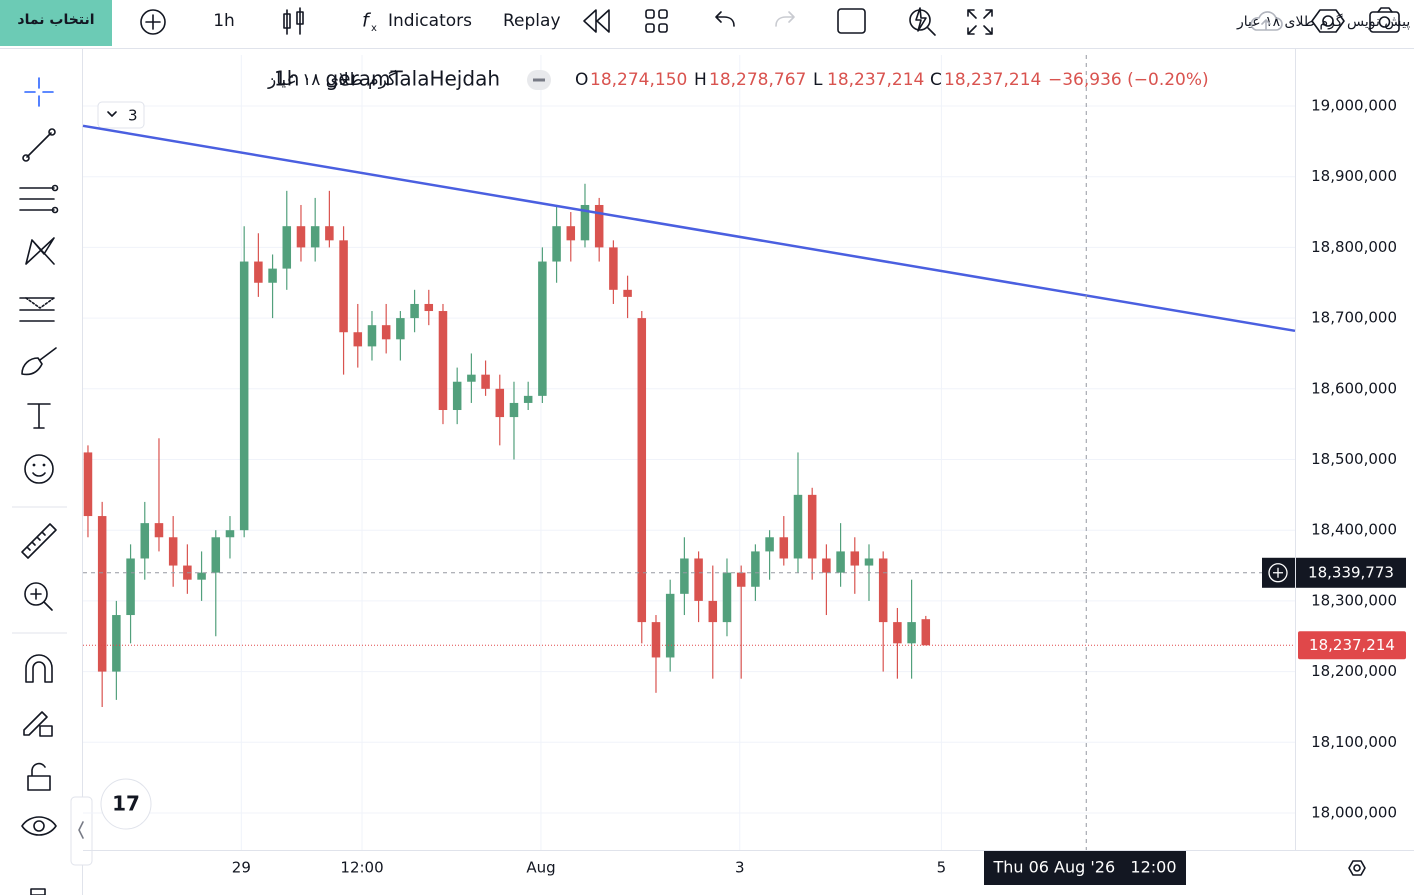 This screenshot has height=895, width=1414. What do you see at coordinates (1354, 106) in the screenshot?
I see `y-tick-label: 19,000,000` at bounding box center [1354, 106].